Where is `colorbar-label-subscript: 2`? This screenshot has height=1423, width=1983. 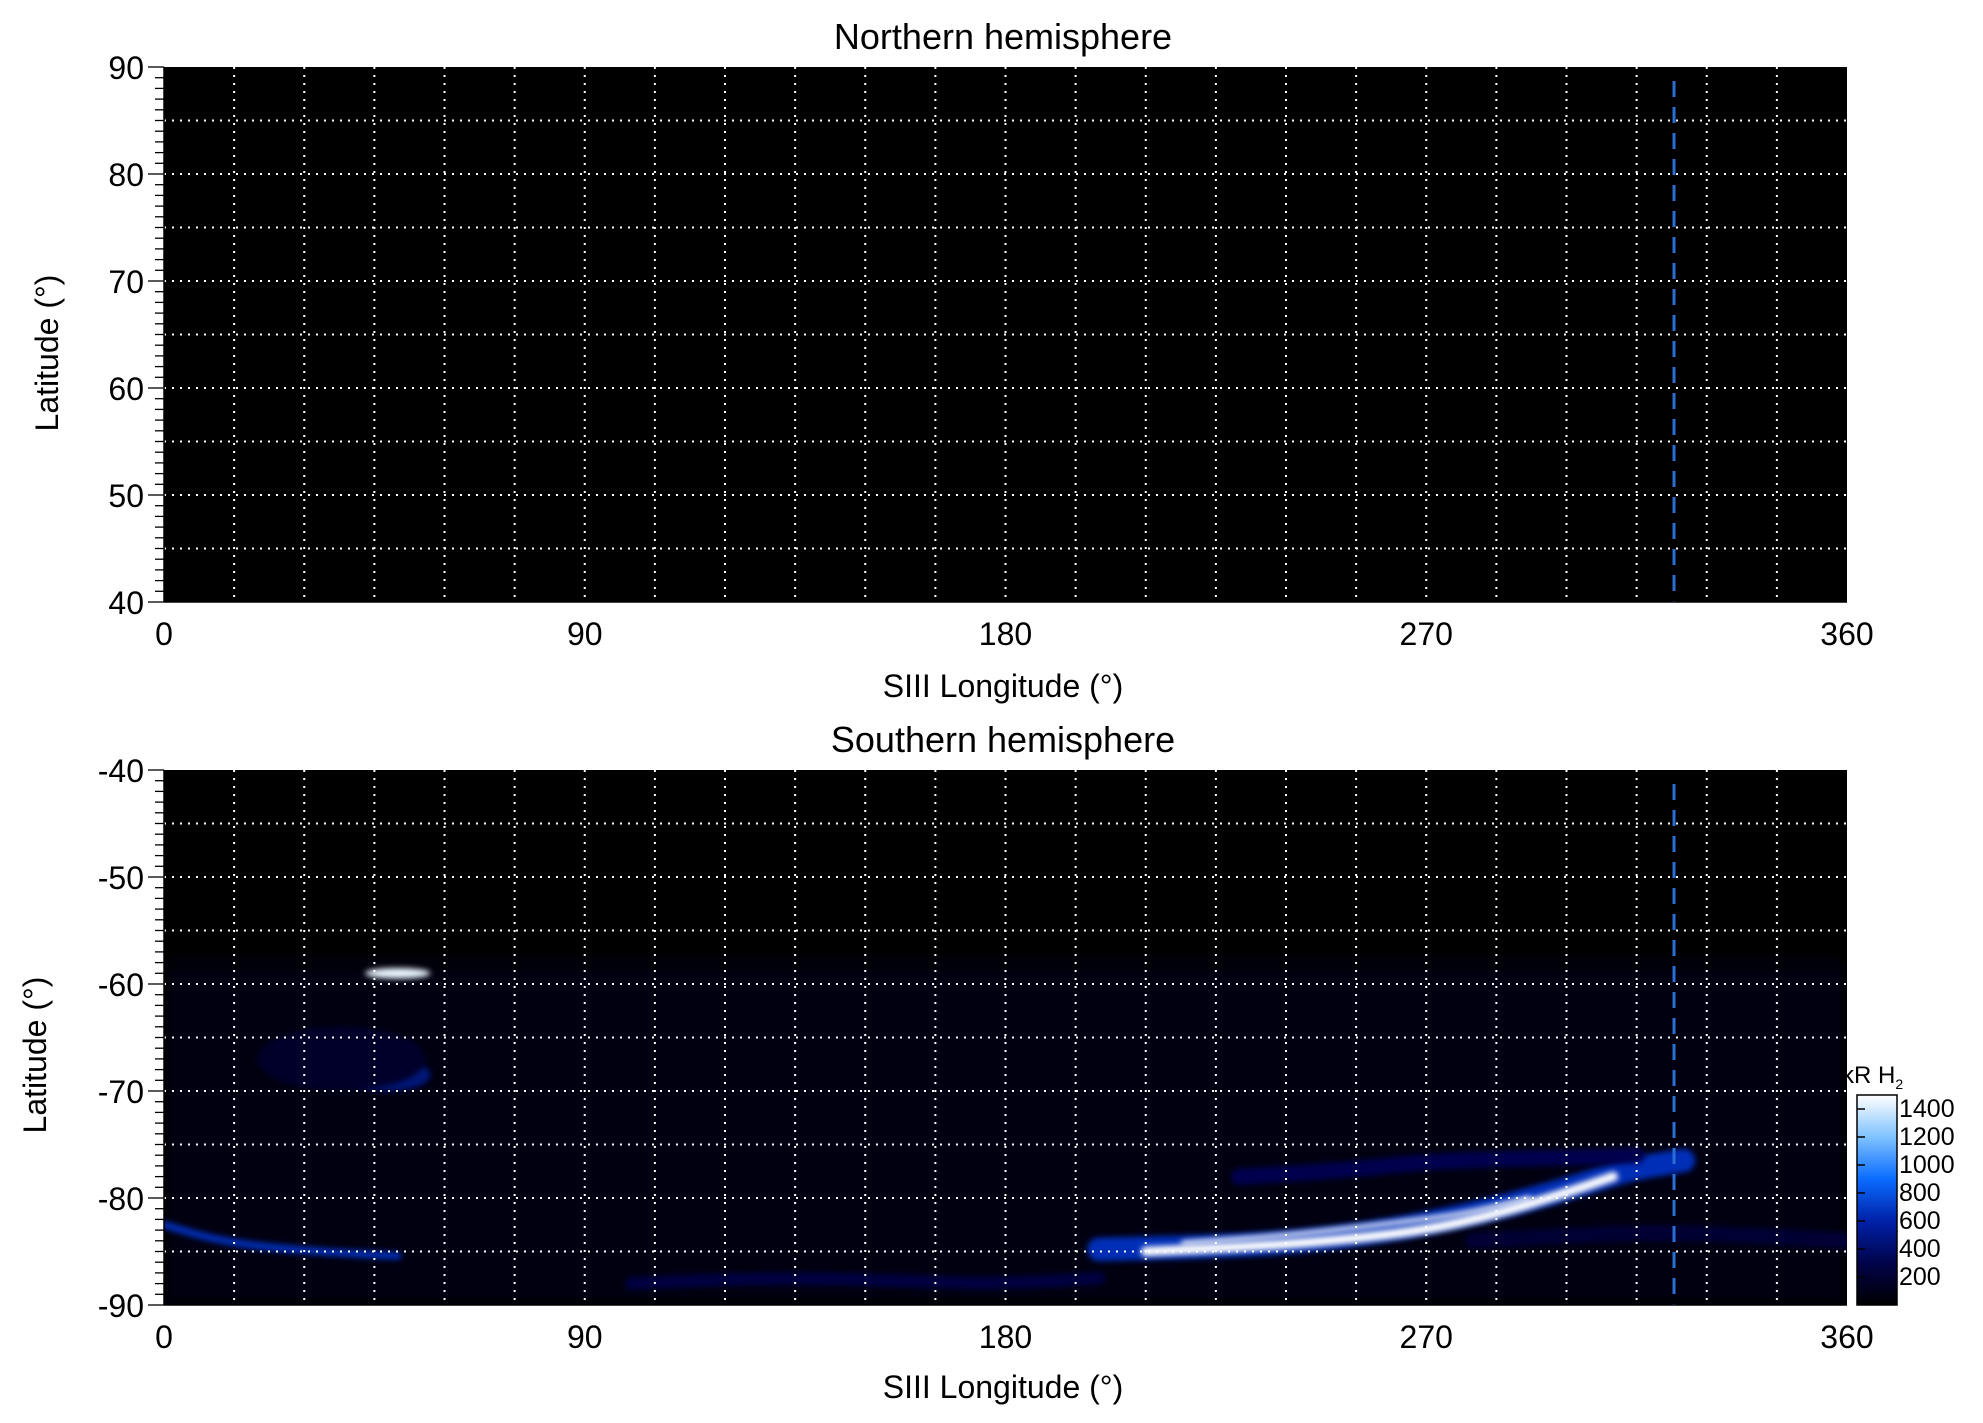
colorbar-label-subscript: 2 is located at coordinates (1899, 1084).